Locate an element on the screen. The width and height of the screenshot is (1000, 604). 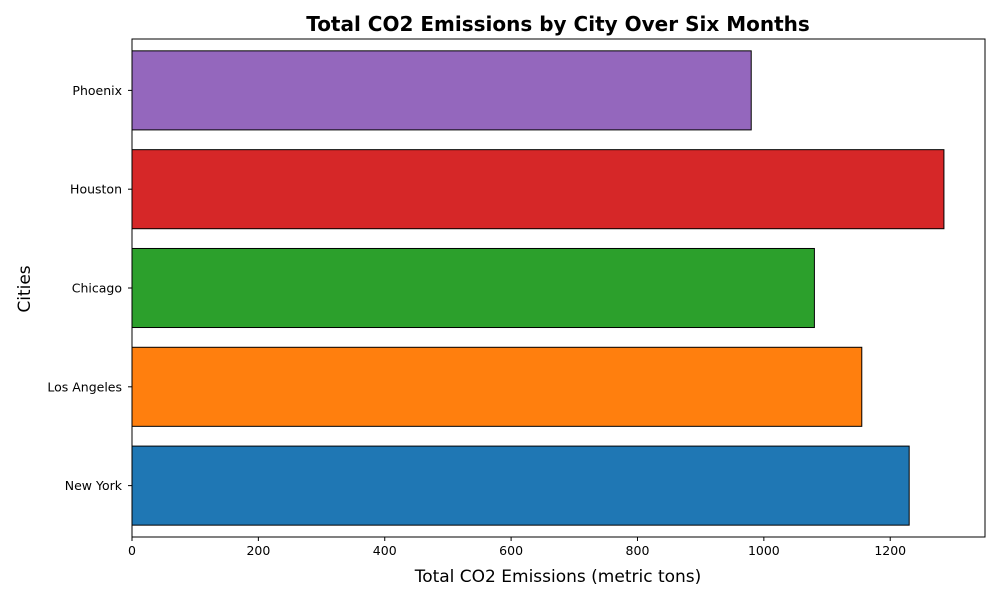
x-tick-label: 200 is located at coordinates (258, 550).